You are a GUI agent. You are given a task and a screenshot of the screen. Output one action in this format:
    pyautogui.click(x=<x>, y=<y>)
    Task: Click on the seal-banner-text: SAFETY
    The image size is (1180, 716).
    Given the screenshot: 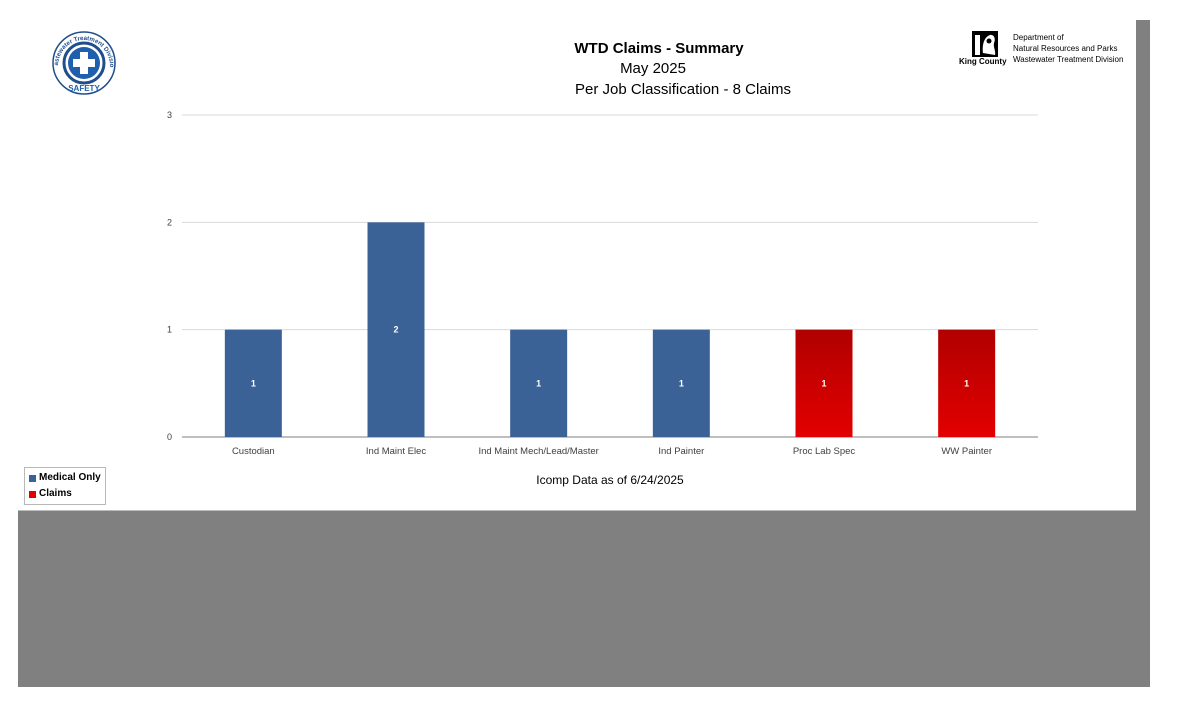 What is the action you would take?
    pyautogui.click(x=84, y=88)
    